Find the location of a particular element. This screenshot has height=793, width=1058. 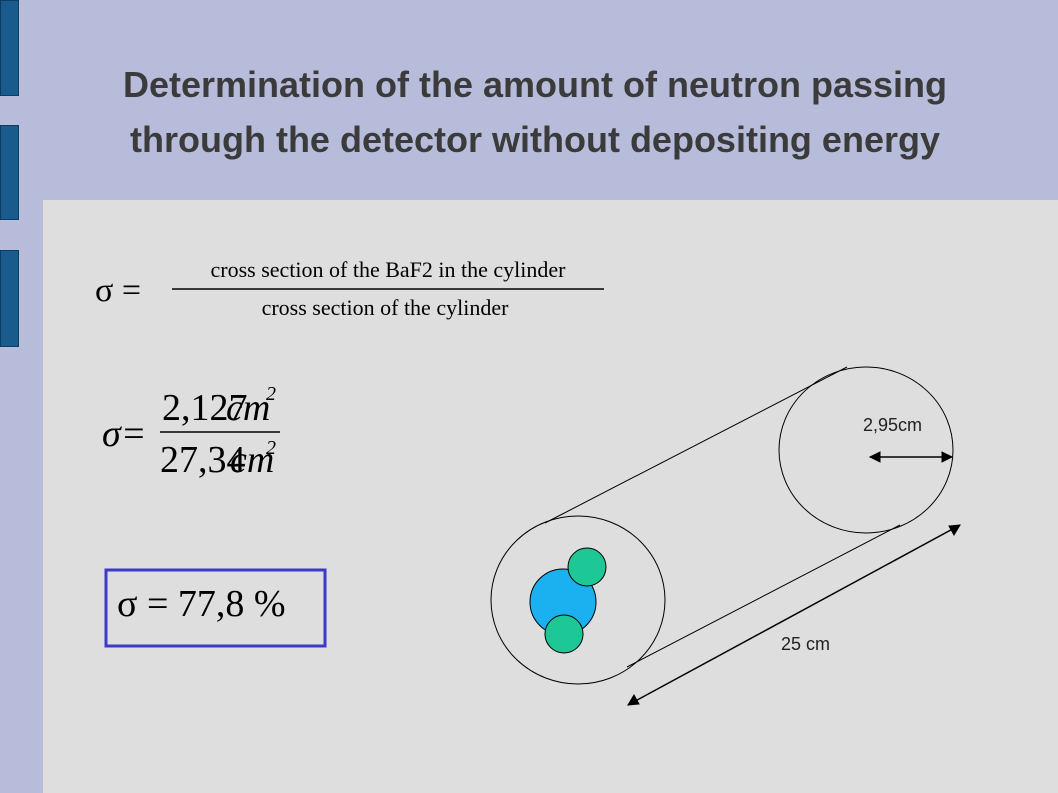

cylinder-front is located at coordinates (578, 600).